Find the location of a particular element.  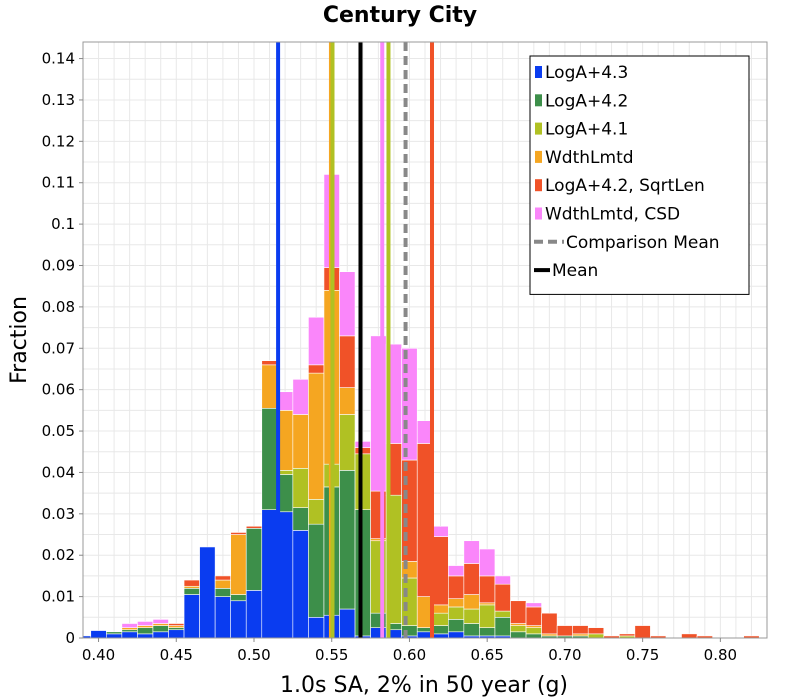

x-tick-label: 0.55 is located at coordinates (331, 655).